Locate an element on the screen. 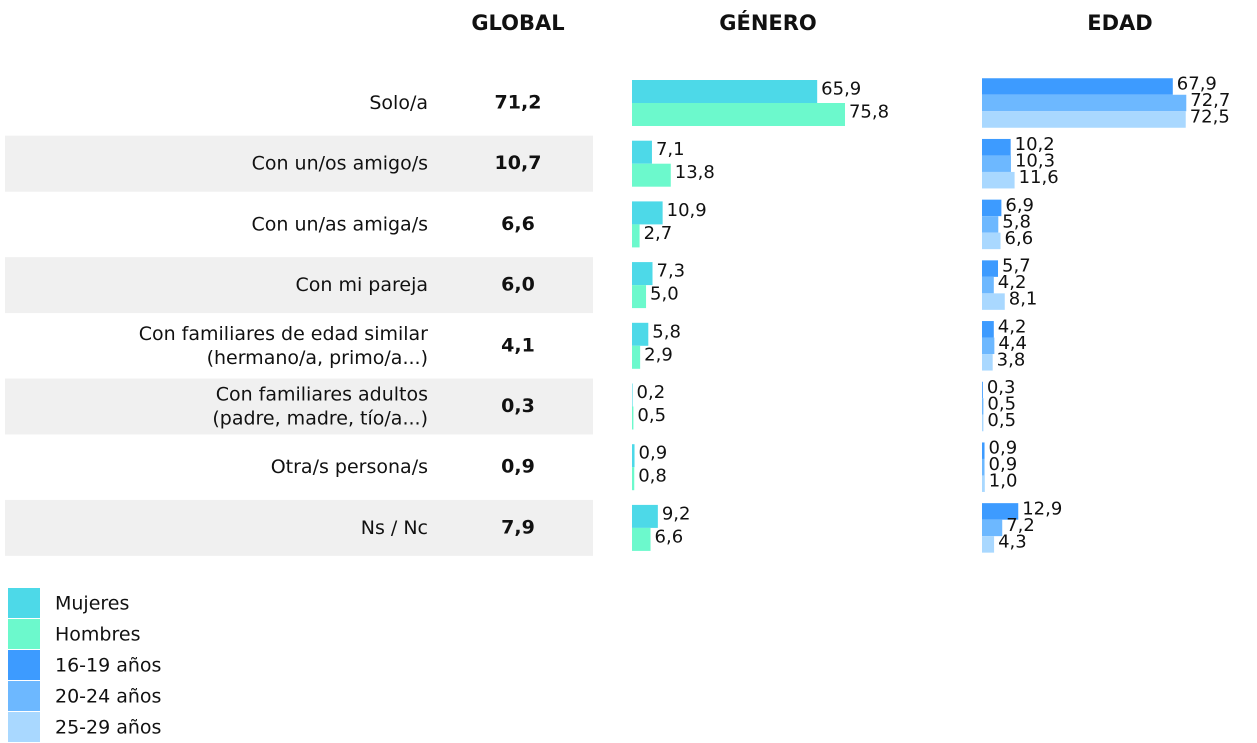 This screenshot has width=1257, height=743. category-line: Solo/a is located at coordinates (398, 103).